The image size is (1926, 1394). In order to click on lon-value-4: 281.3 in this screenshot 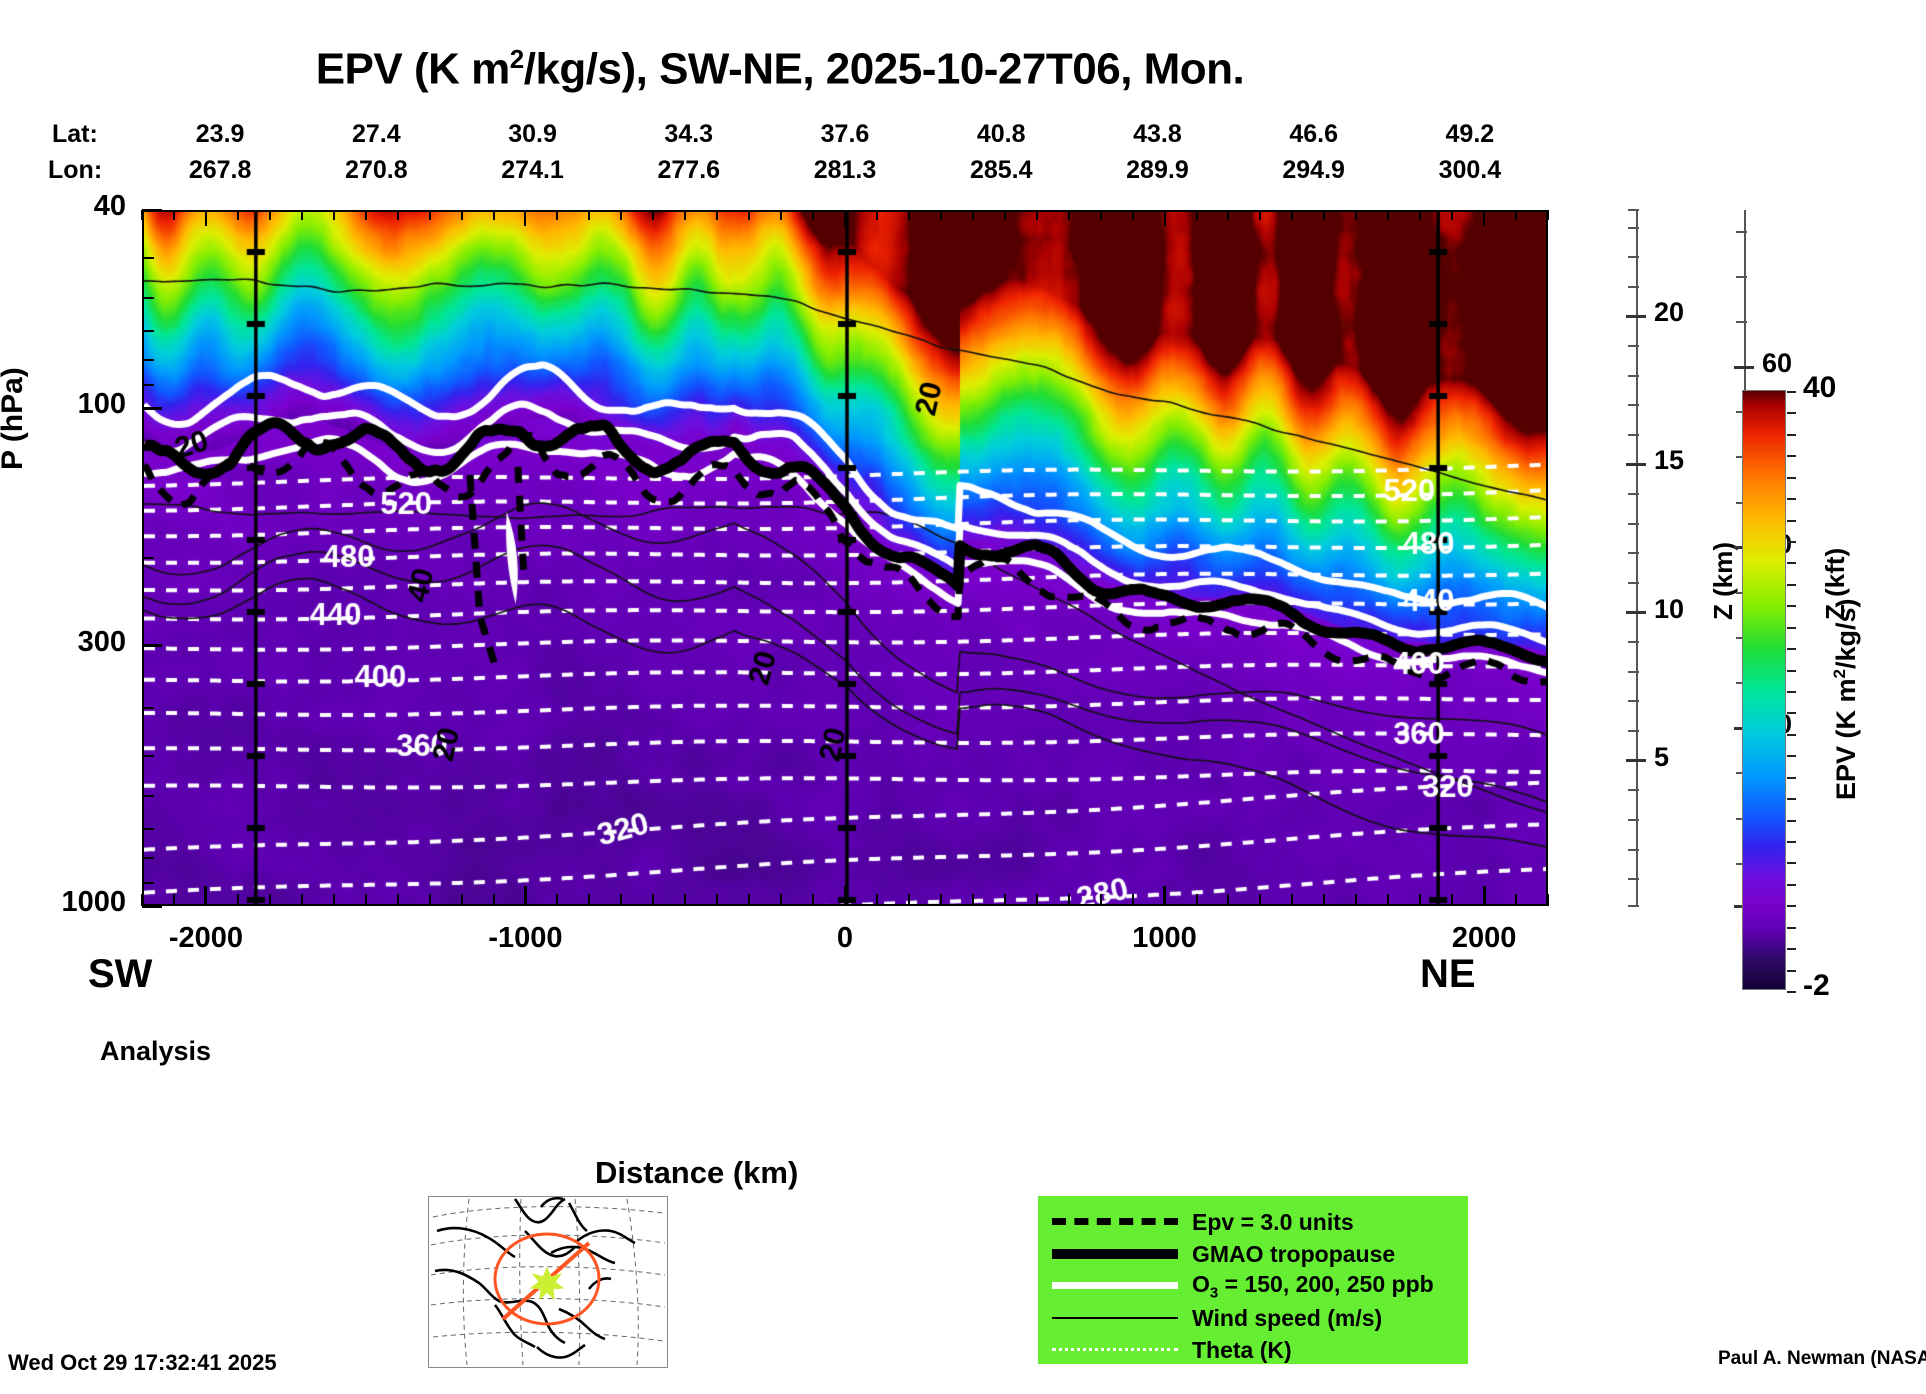, I will do `click(845, 170)`.